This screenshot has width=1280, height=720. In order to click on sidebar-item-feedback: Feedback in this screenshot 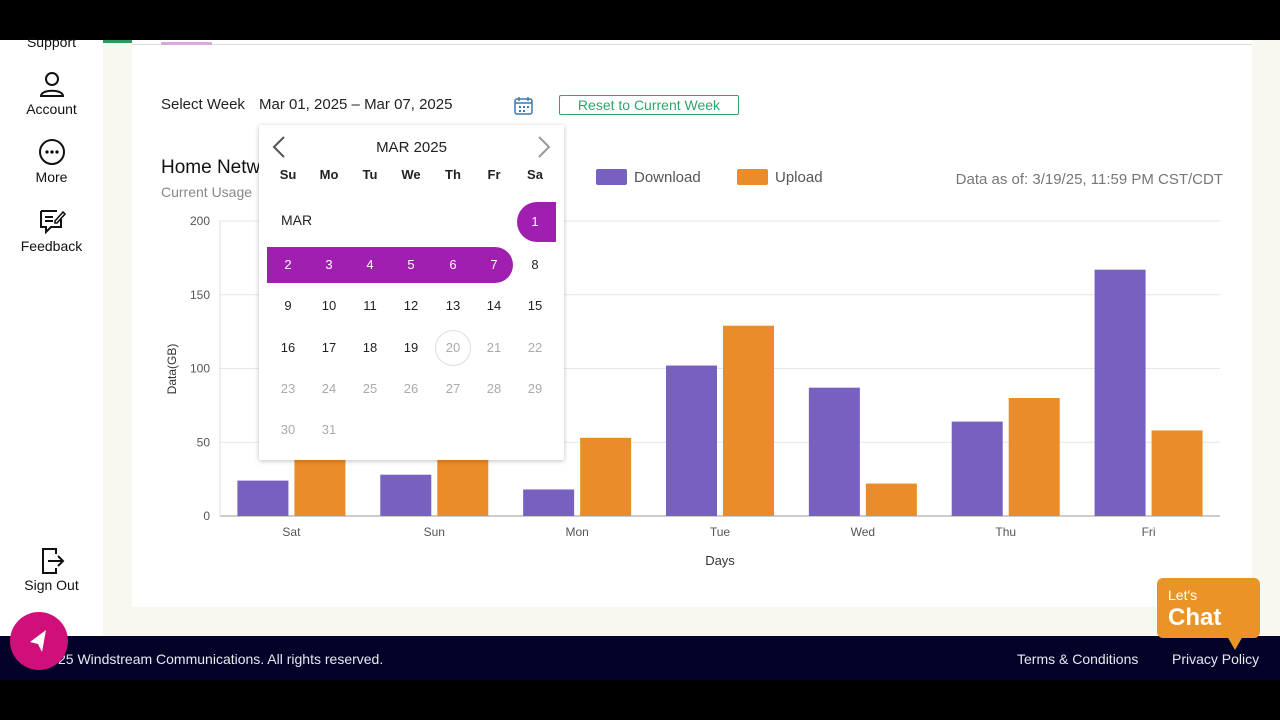, I will do `click(51, 230)`.